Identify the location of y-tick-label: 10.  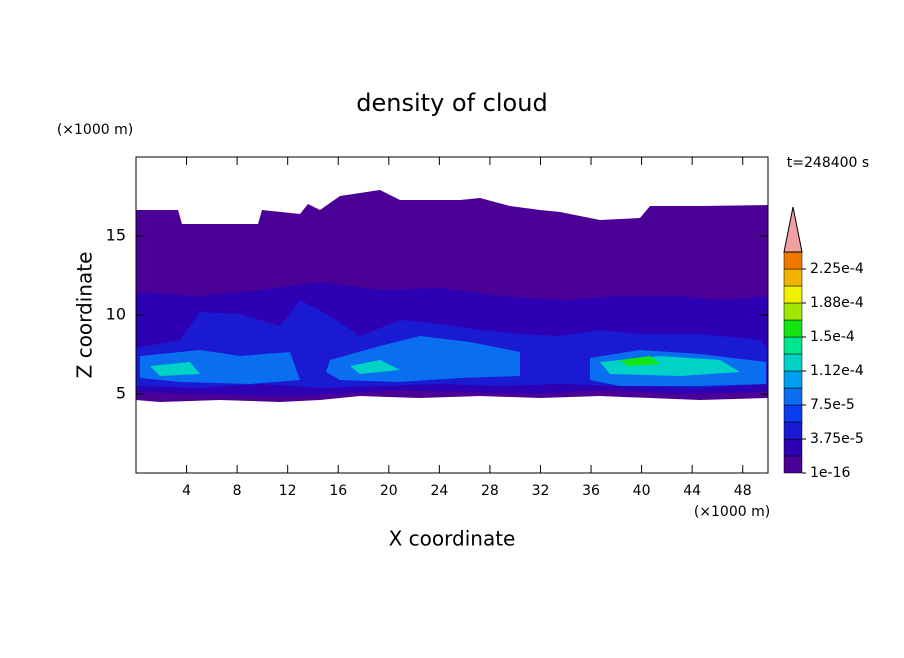
(116, 314).